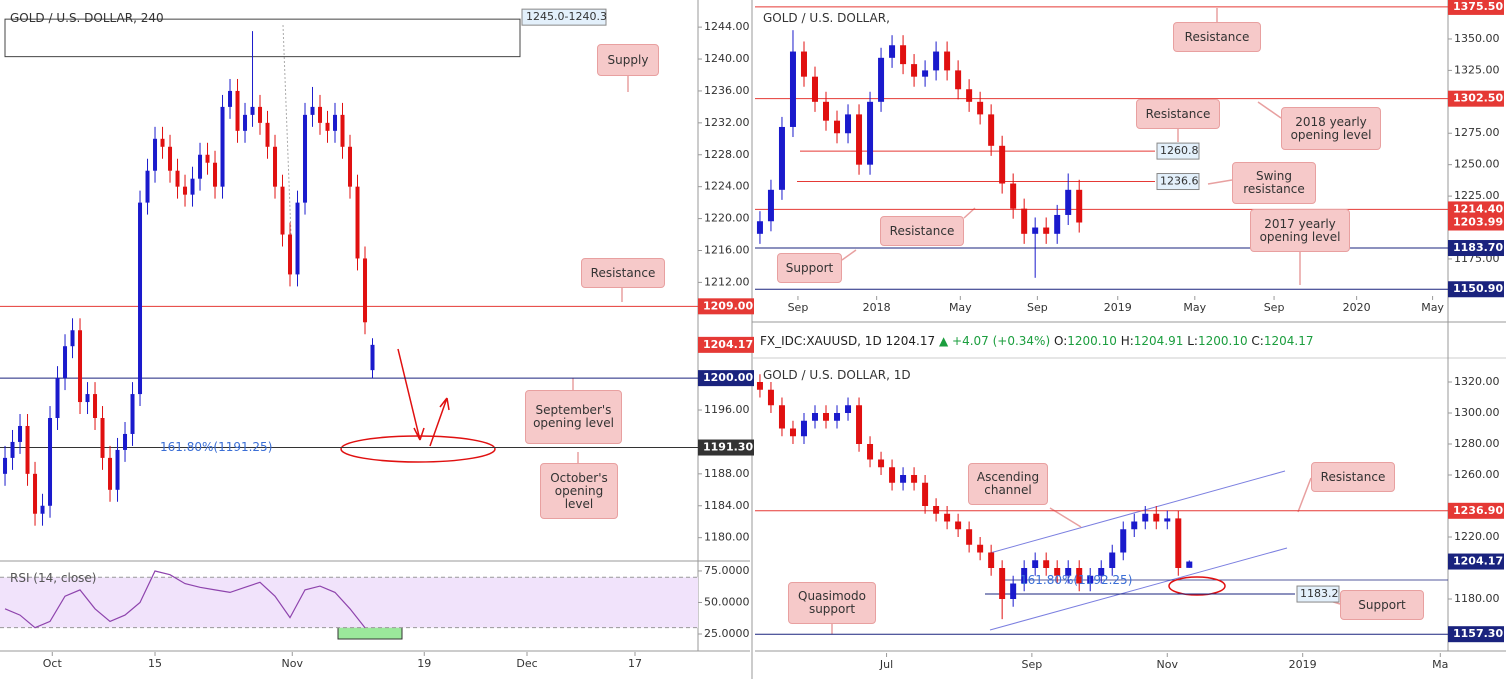 The image size is (1506, 679). I want to click on x-tick-label: May, so click(1194, 307).